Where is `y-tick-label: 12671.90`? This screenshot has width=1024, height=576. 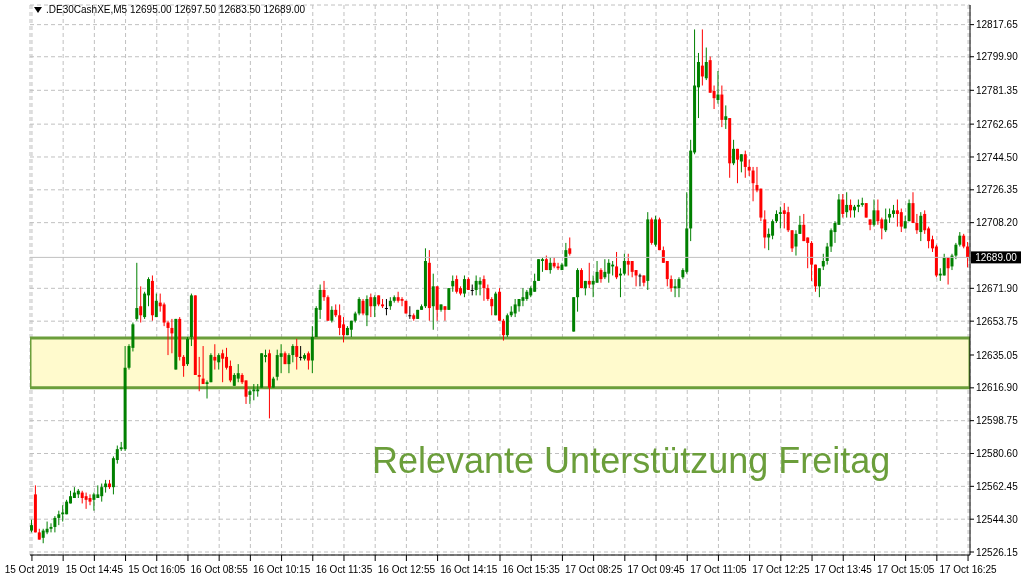
y-tick-label: 12671.90 is located at coordinates (997, 288).